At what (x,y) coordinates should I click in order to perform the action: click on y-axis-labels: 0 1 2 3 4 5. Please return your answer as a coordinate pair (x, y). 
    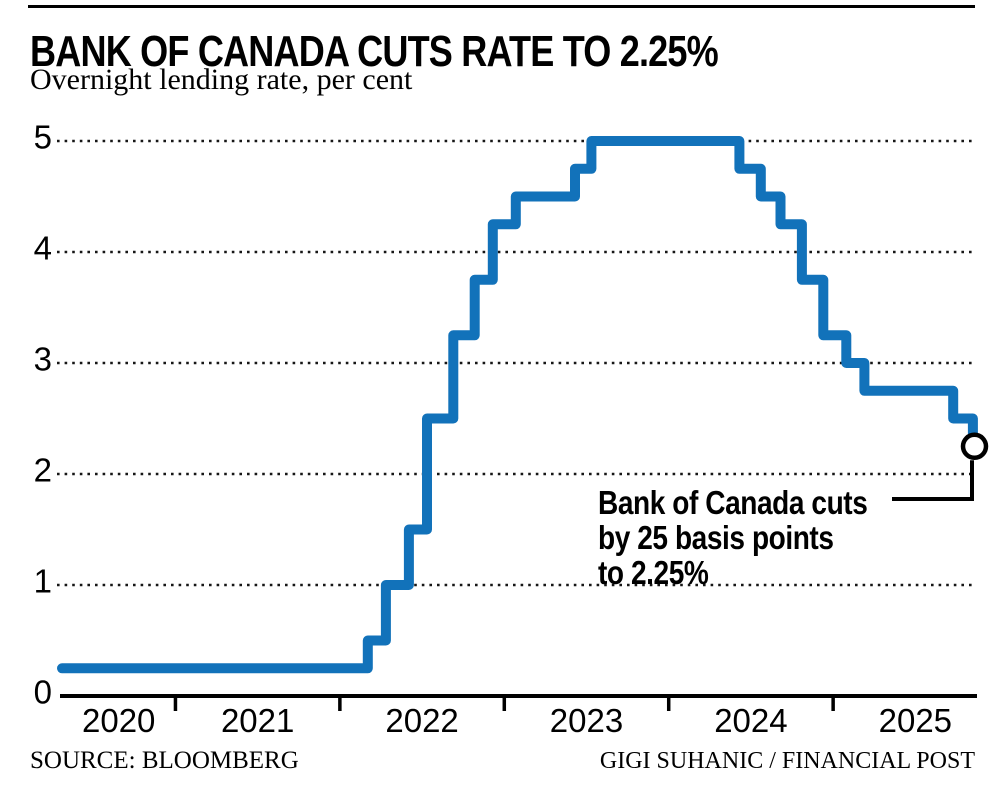
    Looking at the image, I should click on (43, 415).